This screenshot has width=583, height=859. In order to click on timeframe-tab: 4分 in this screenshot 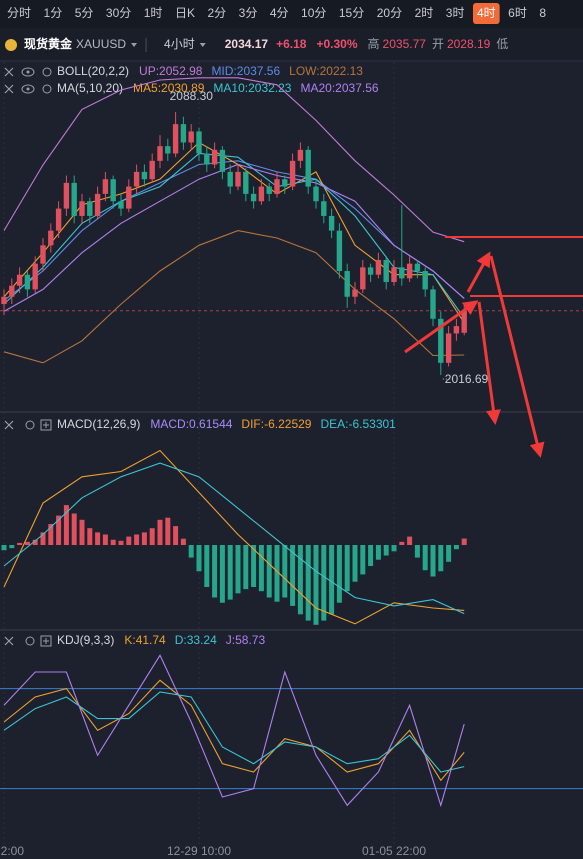, I will do `click(279, 13)`.